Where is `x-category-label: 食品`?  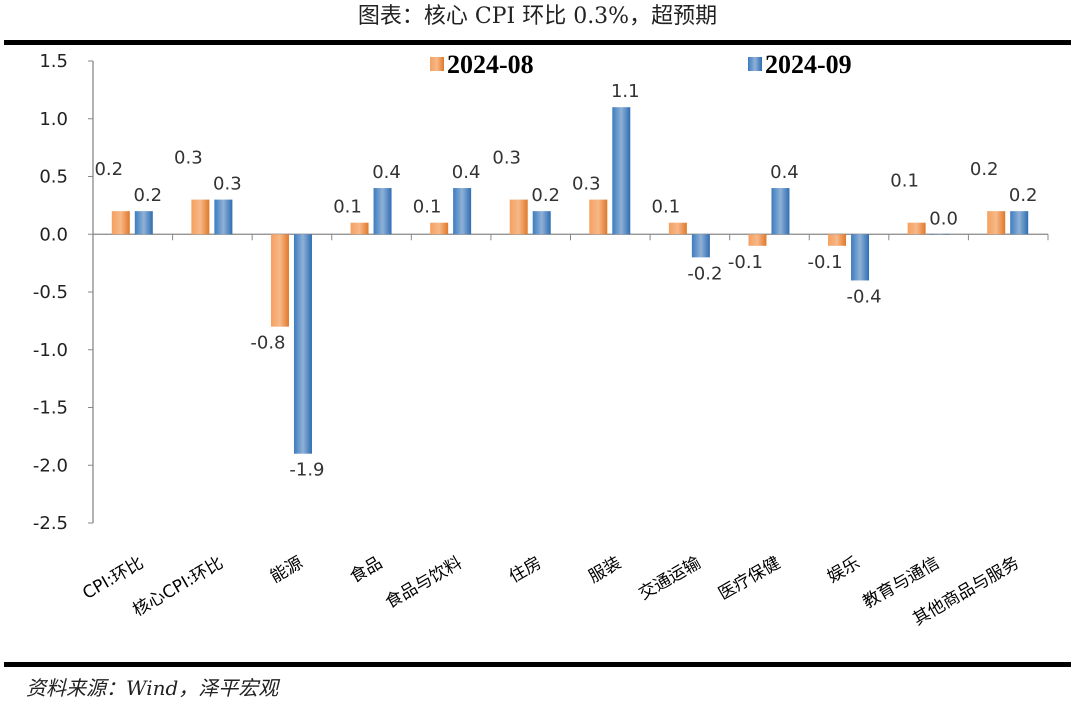
x-category-label: 食品 is located at coordinates (366, 570).